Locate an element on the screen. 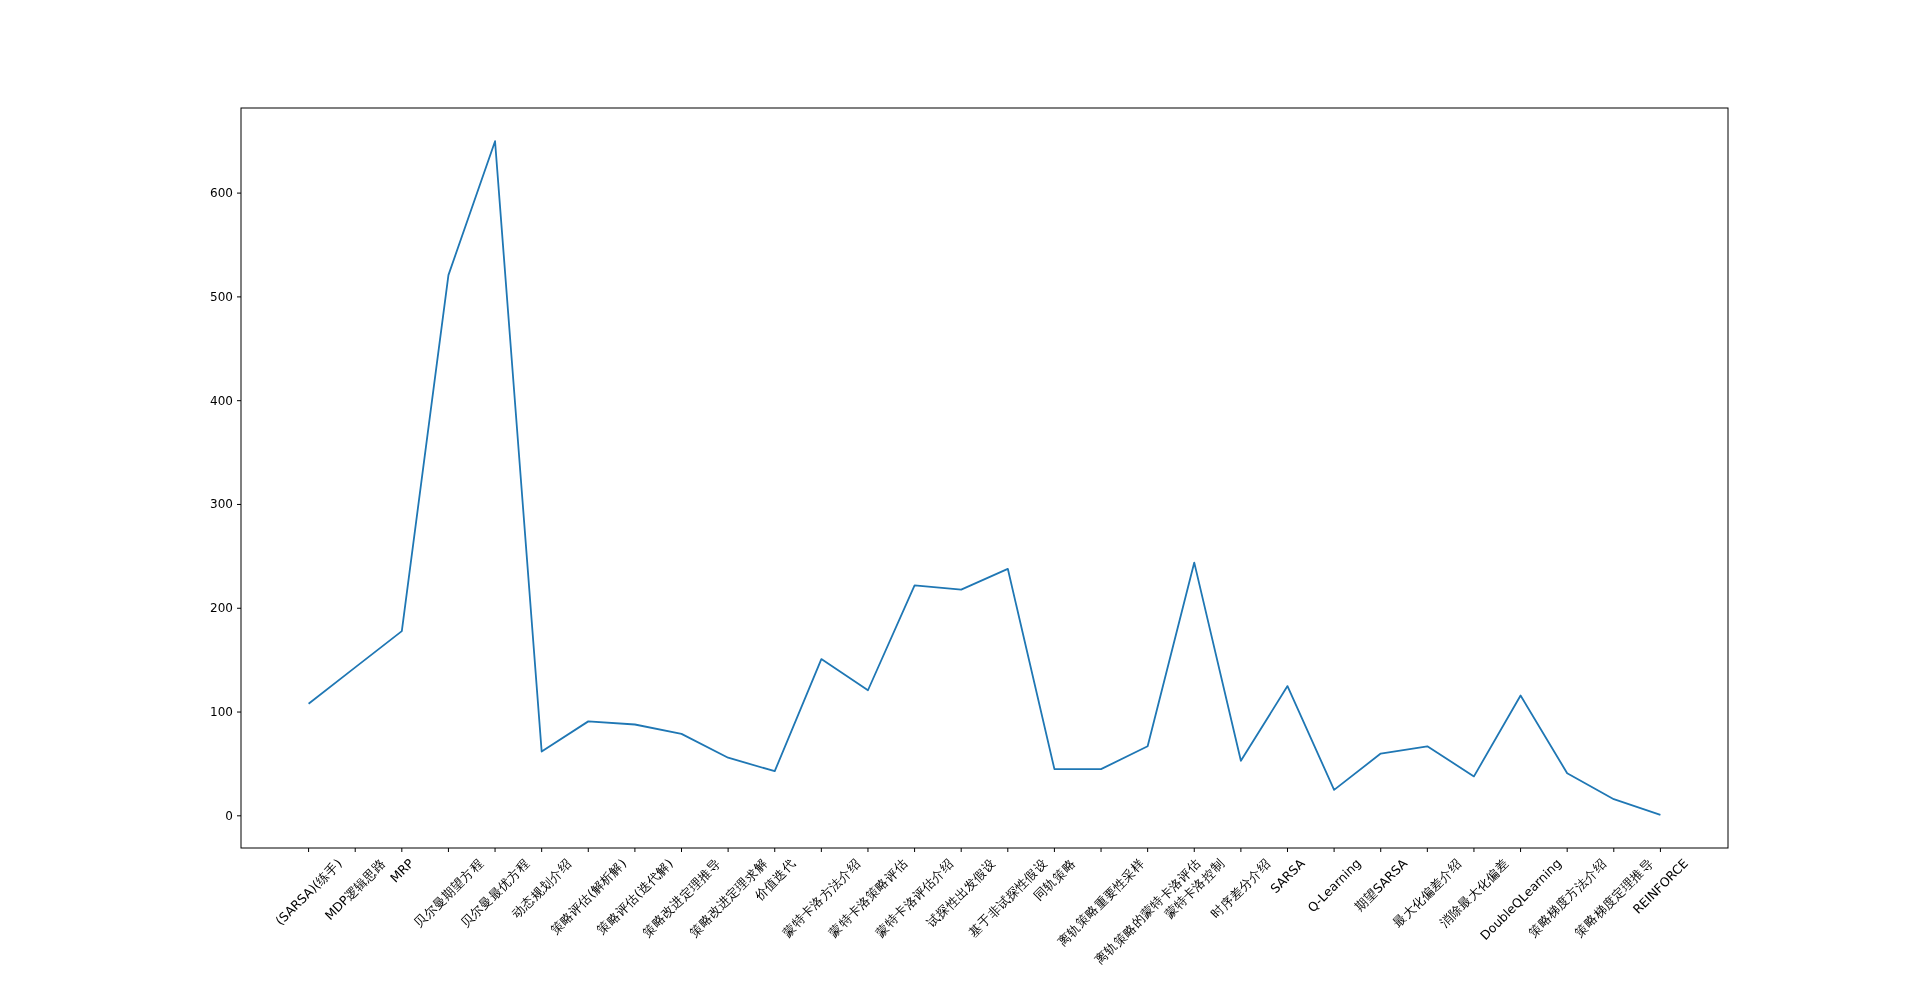 The image size is (1920, 983). y-tick-label: 200 is located at coordinates (221, 608).